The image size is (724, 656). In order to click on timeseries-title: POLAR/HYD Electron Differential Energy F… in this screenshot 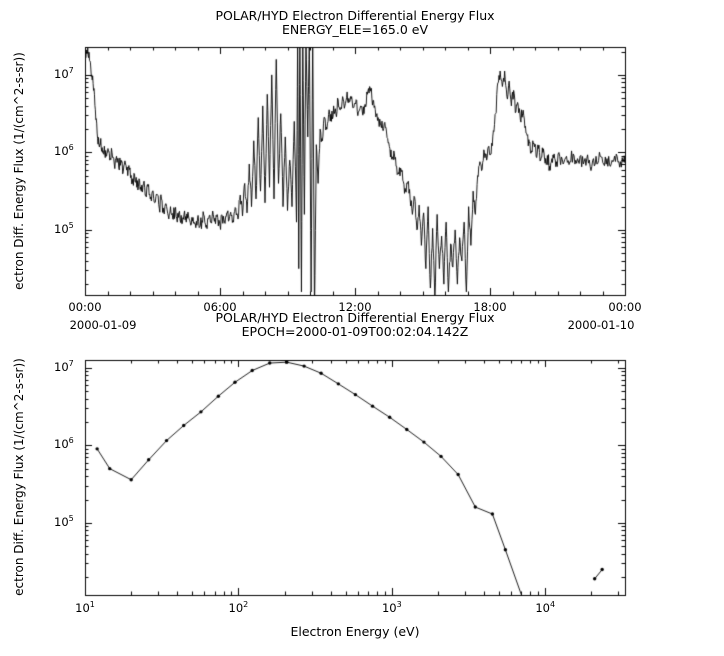, I will do `click(355, 15)`.